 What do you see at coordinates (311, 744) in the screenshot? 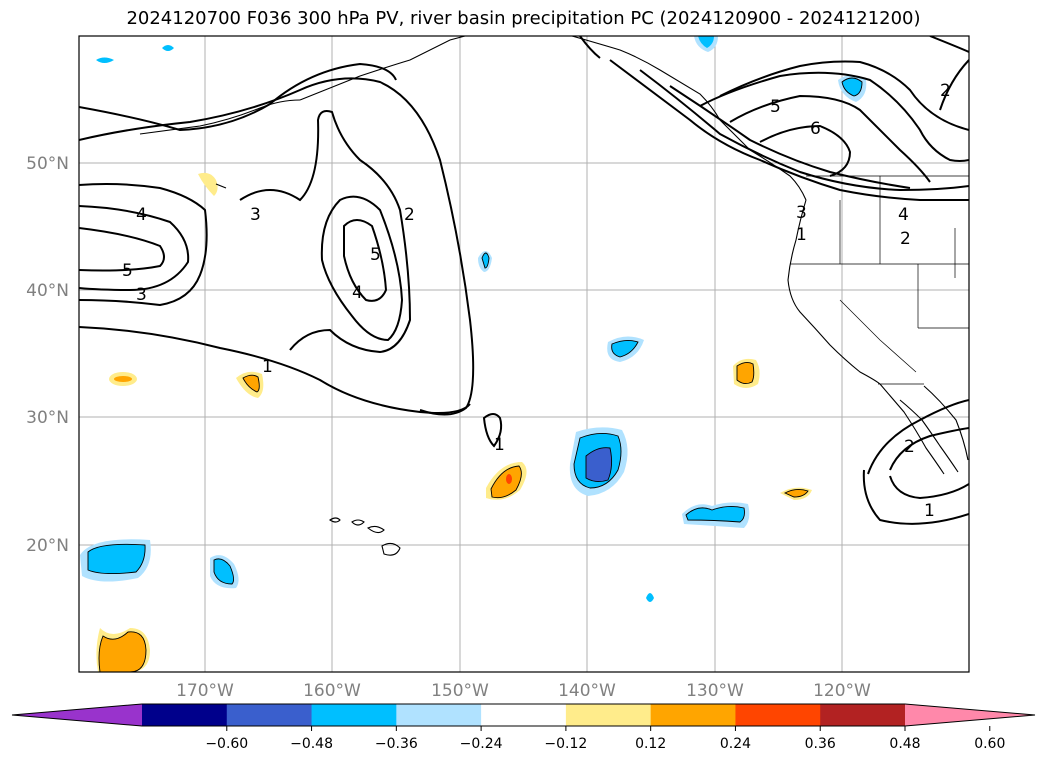
I see `colorbar-tick-label: −0.48` at bounding box center [311, 744].